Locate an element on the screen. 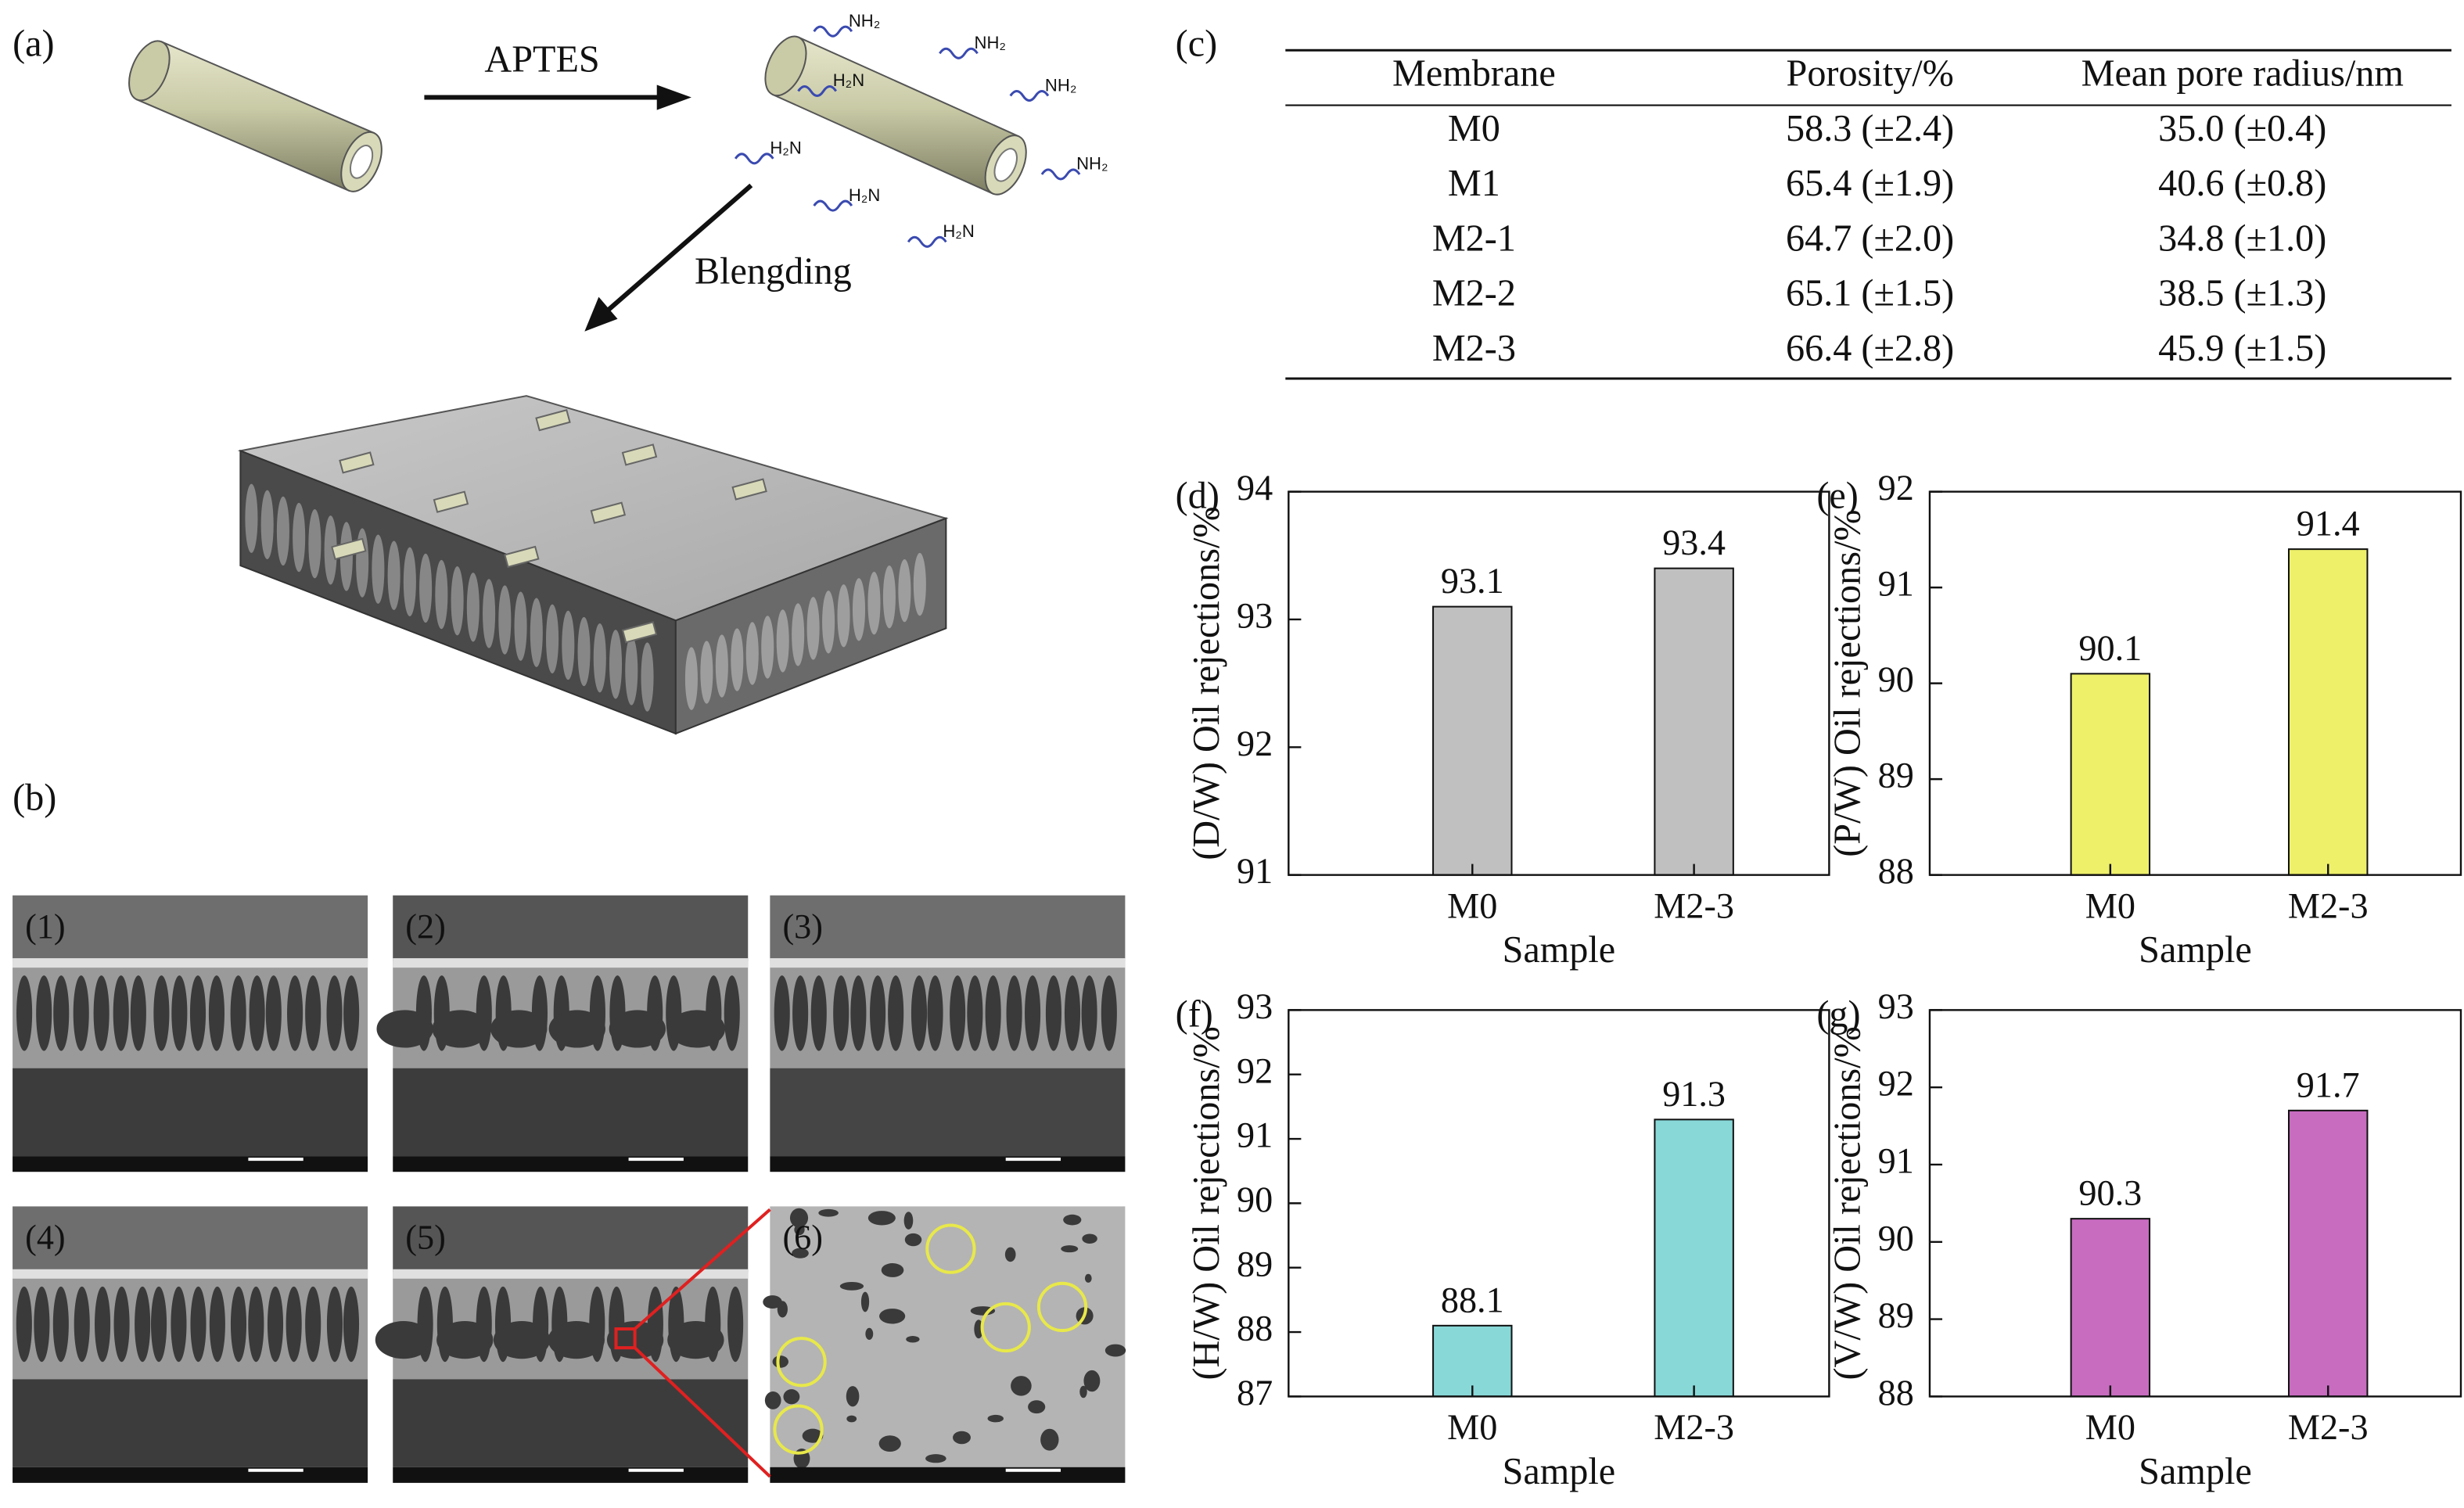 This screenshot has width=2464, height=1508. y-tick-label: 94 is located at coordinates (1255, 488).